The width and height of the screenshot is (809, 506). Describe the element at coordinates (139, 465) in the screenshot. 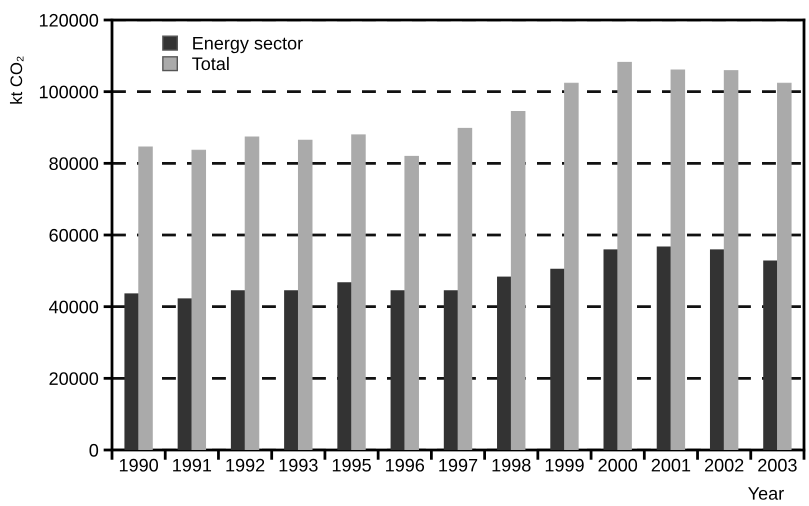

I see `x-tick-label: 1990` at that location.